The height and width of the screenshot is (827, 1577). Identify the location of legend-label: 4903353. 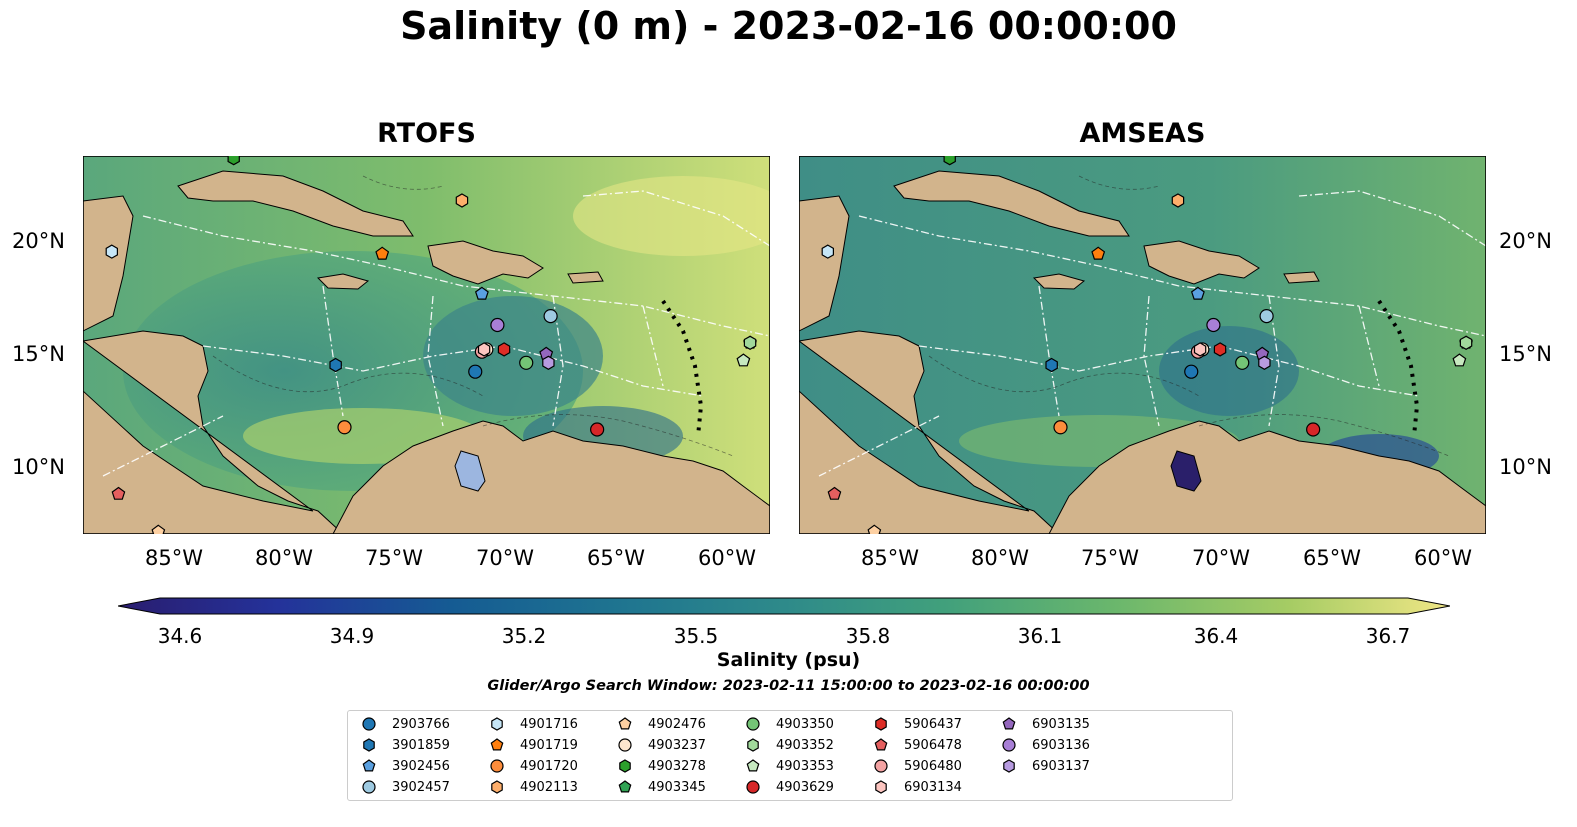
(805, 766).